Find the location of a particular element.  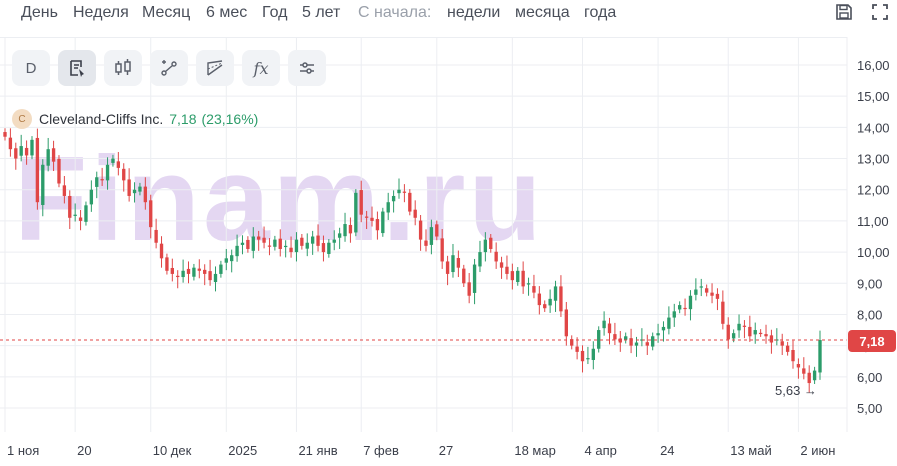

notes-icon is located at coordinates (77, 68).